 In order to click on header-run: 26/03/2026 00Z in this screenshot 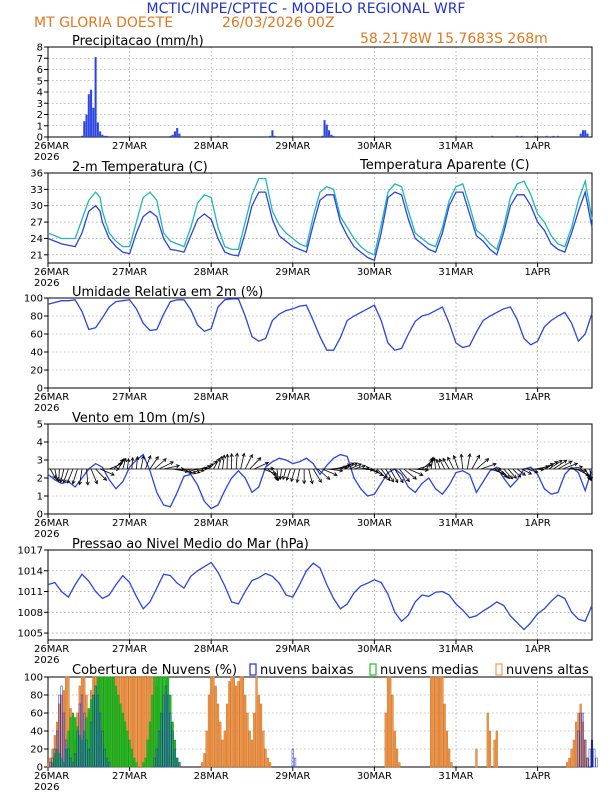, I will do `click(278, 23)`.